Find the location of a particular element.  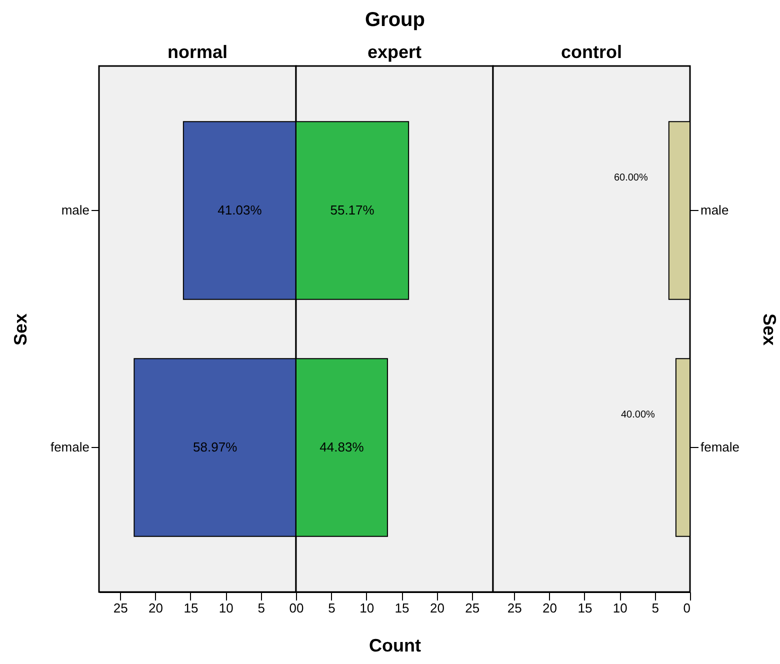

annotation: 40.00% is located at coordinates (637, 414).